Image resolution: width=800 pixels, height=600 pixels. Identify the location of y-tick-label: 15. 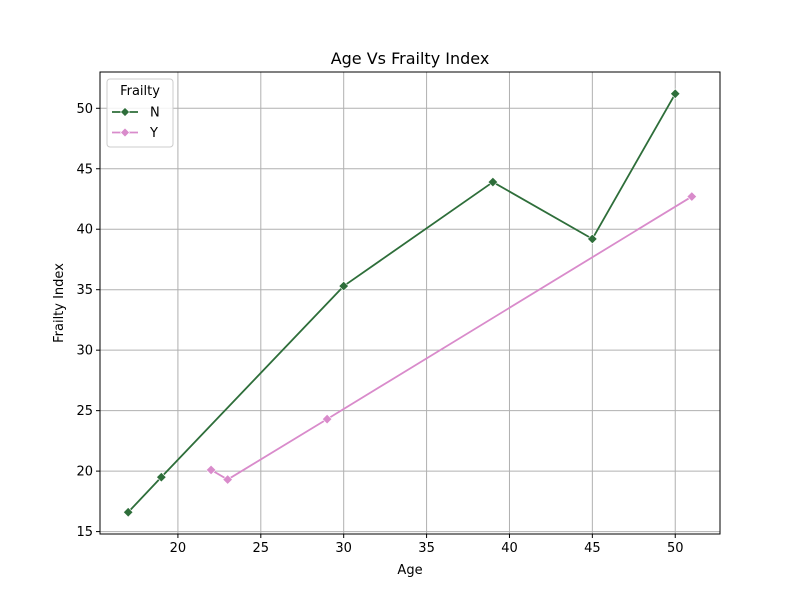
(84, 532).